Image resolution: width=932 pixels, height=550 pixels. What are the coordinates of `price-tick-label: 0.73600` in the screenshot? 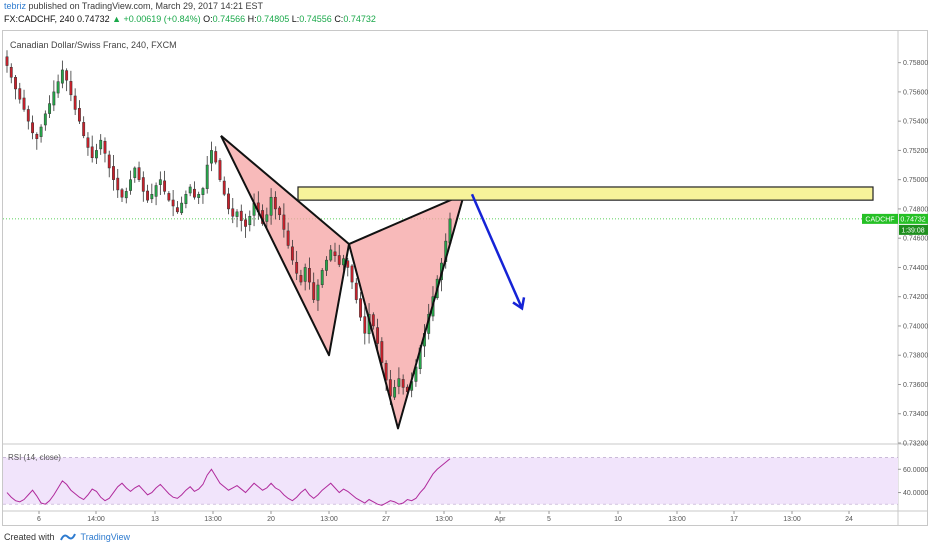 It's located at (915, 385).